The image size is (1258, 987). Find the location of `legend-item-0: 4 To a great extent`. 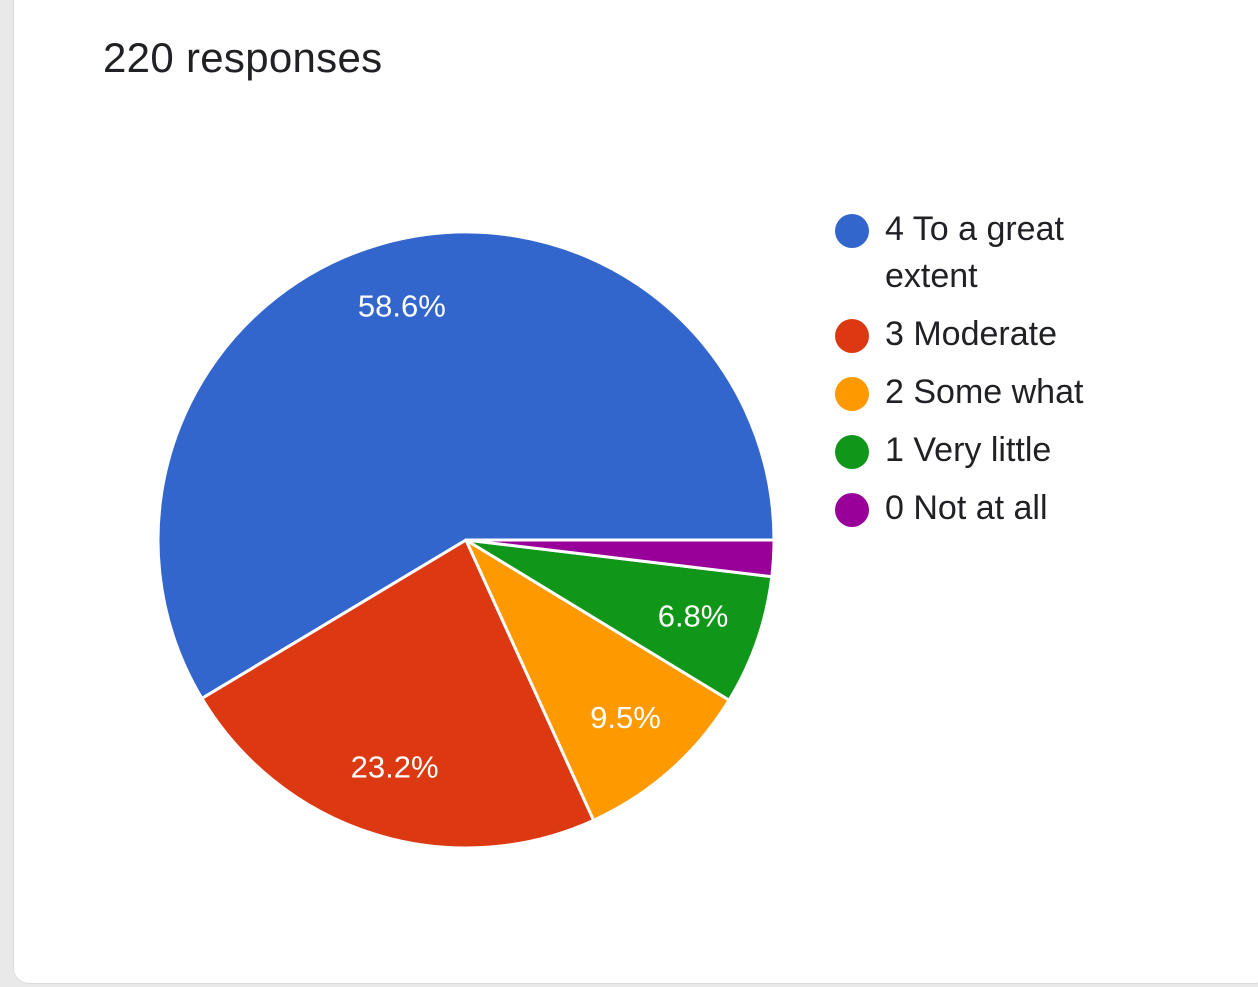

legend-item-0: 4 To a great extent is located at coordinates (950, 252).